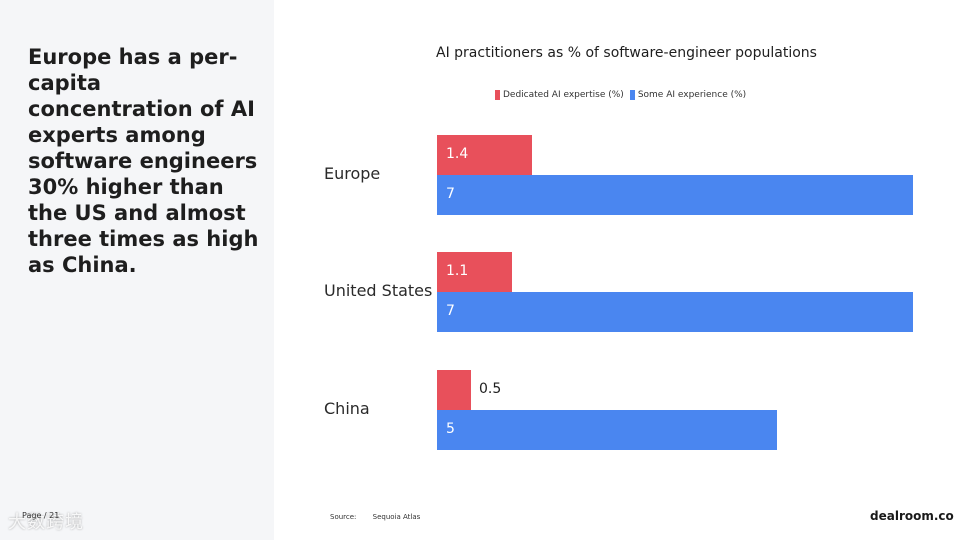 Image resolution: width=960 pixels, height=540 pixels. What do you see at coordinates (490, 389) in the screenshot?
I see `data-label-china-dedicated: 0.5` at bounding box center [490, 389].